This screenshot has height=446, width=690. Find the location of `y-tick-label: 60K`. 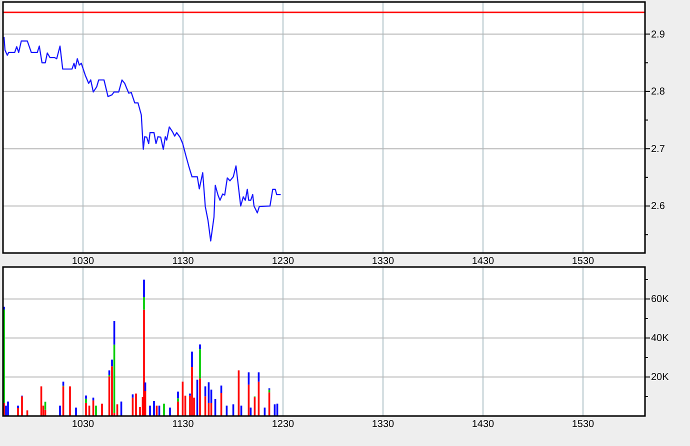

y-tick-label: 60K is located at coordinates (660, 300).